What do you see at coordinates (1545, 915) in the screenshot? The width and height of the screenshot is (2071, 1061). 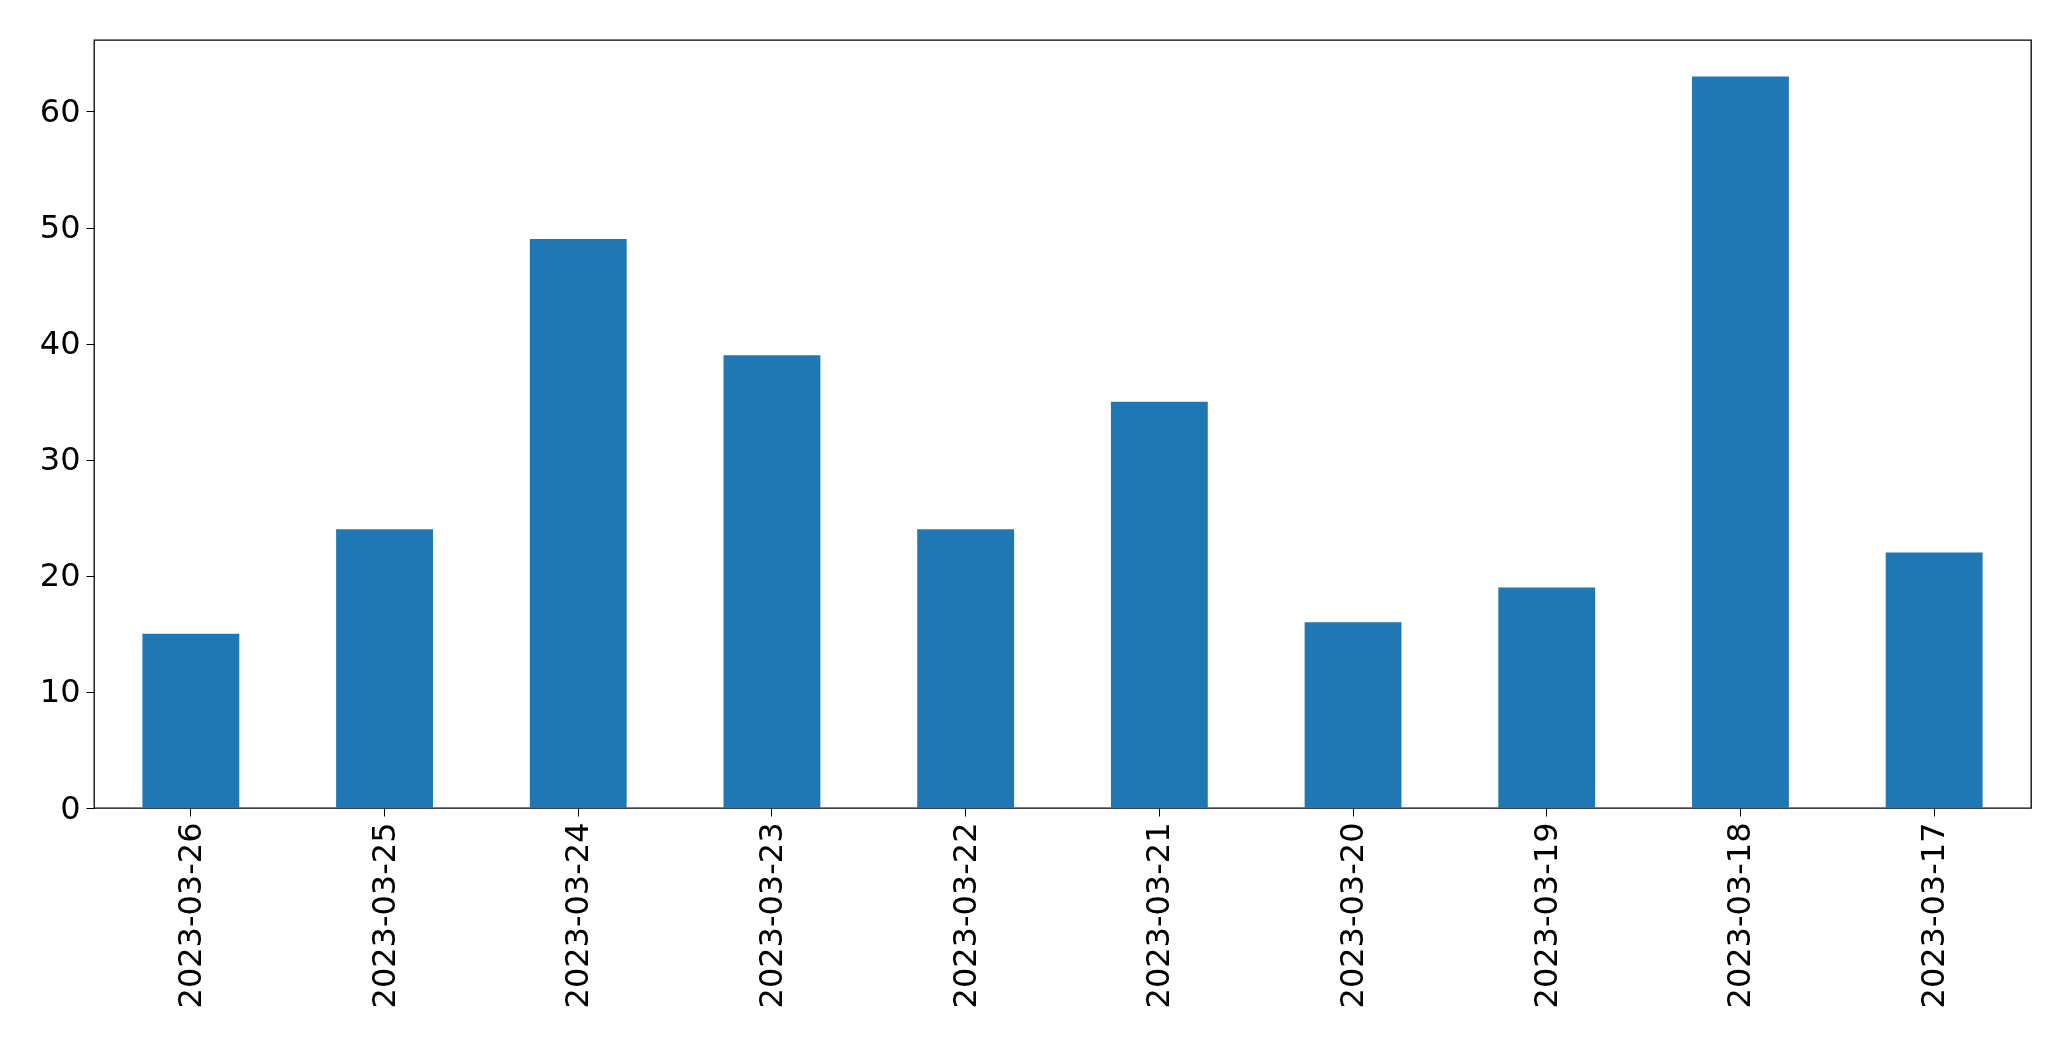 I see `x-tick-label: 2023-03-19` at bounding box center [1545, 915].